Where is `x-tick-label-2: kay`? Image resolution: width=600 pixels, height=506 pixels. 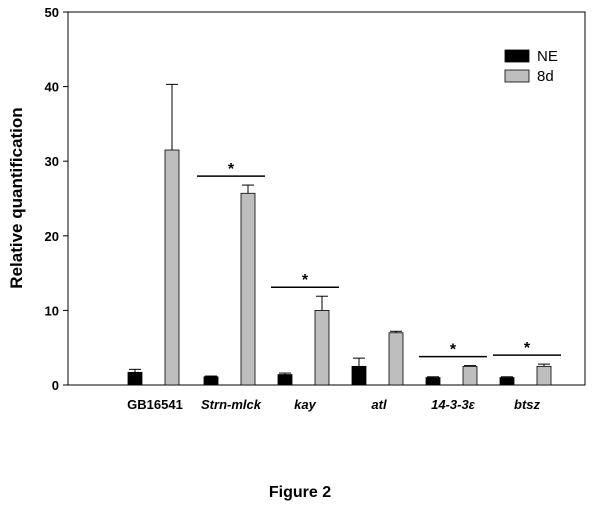 x-tick-label-2: kay is located at coordinates (305, 404).